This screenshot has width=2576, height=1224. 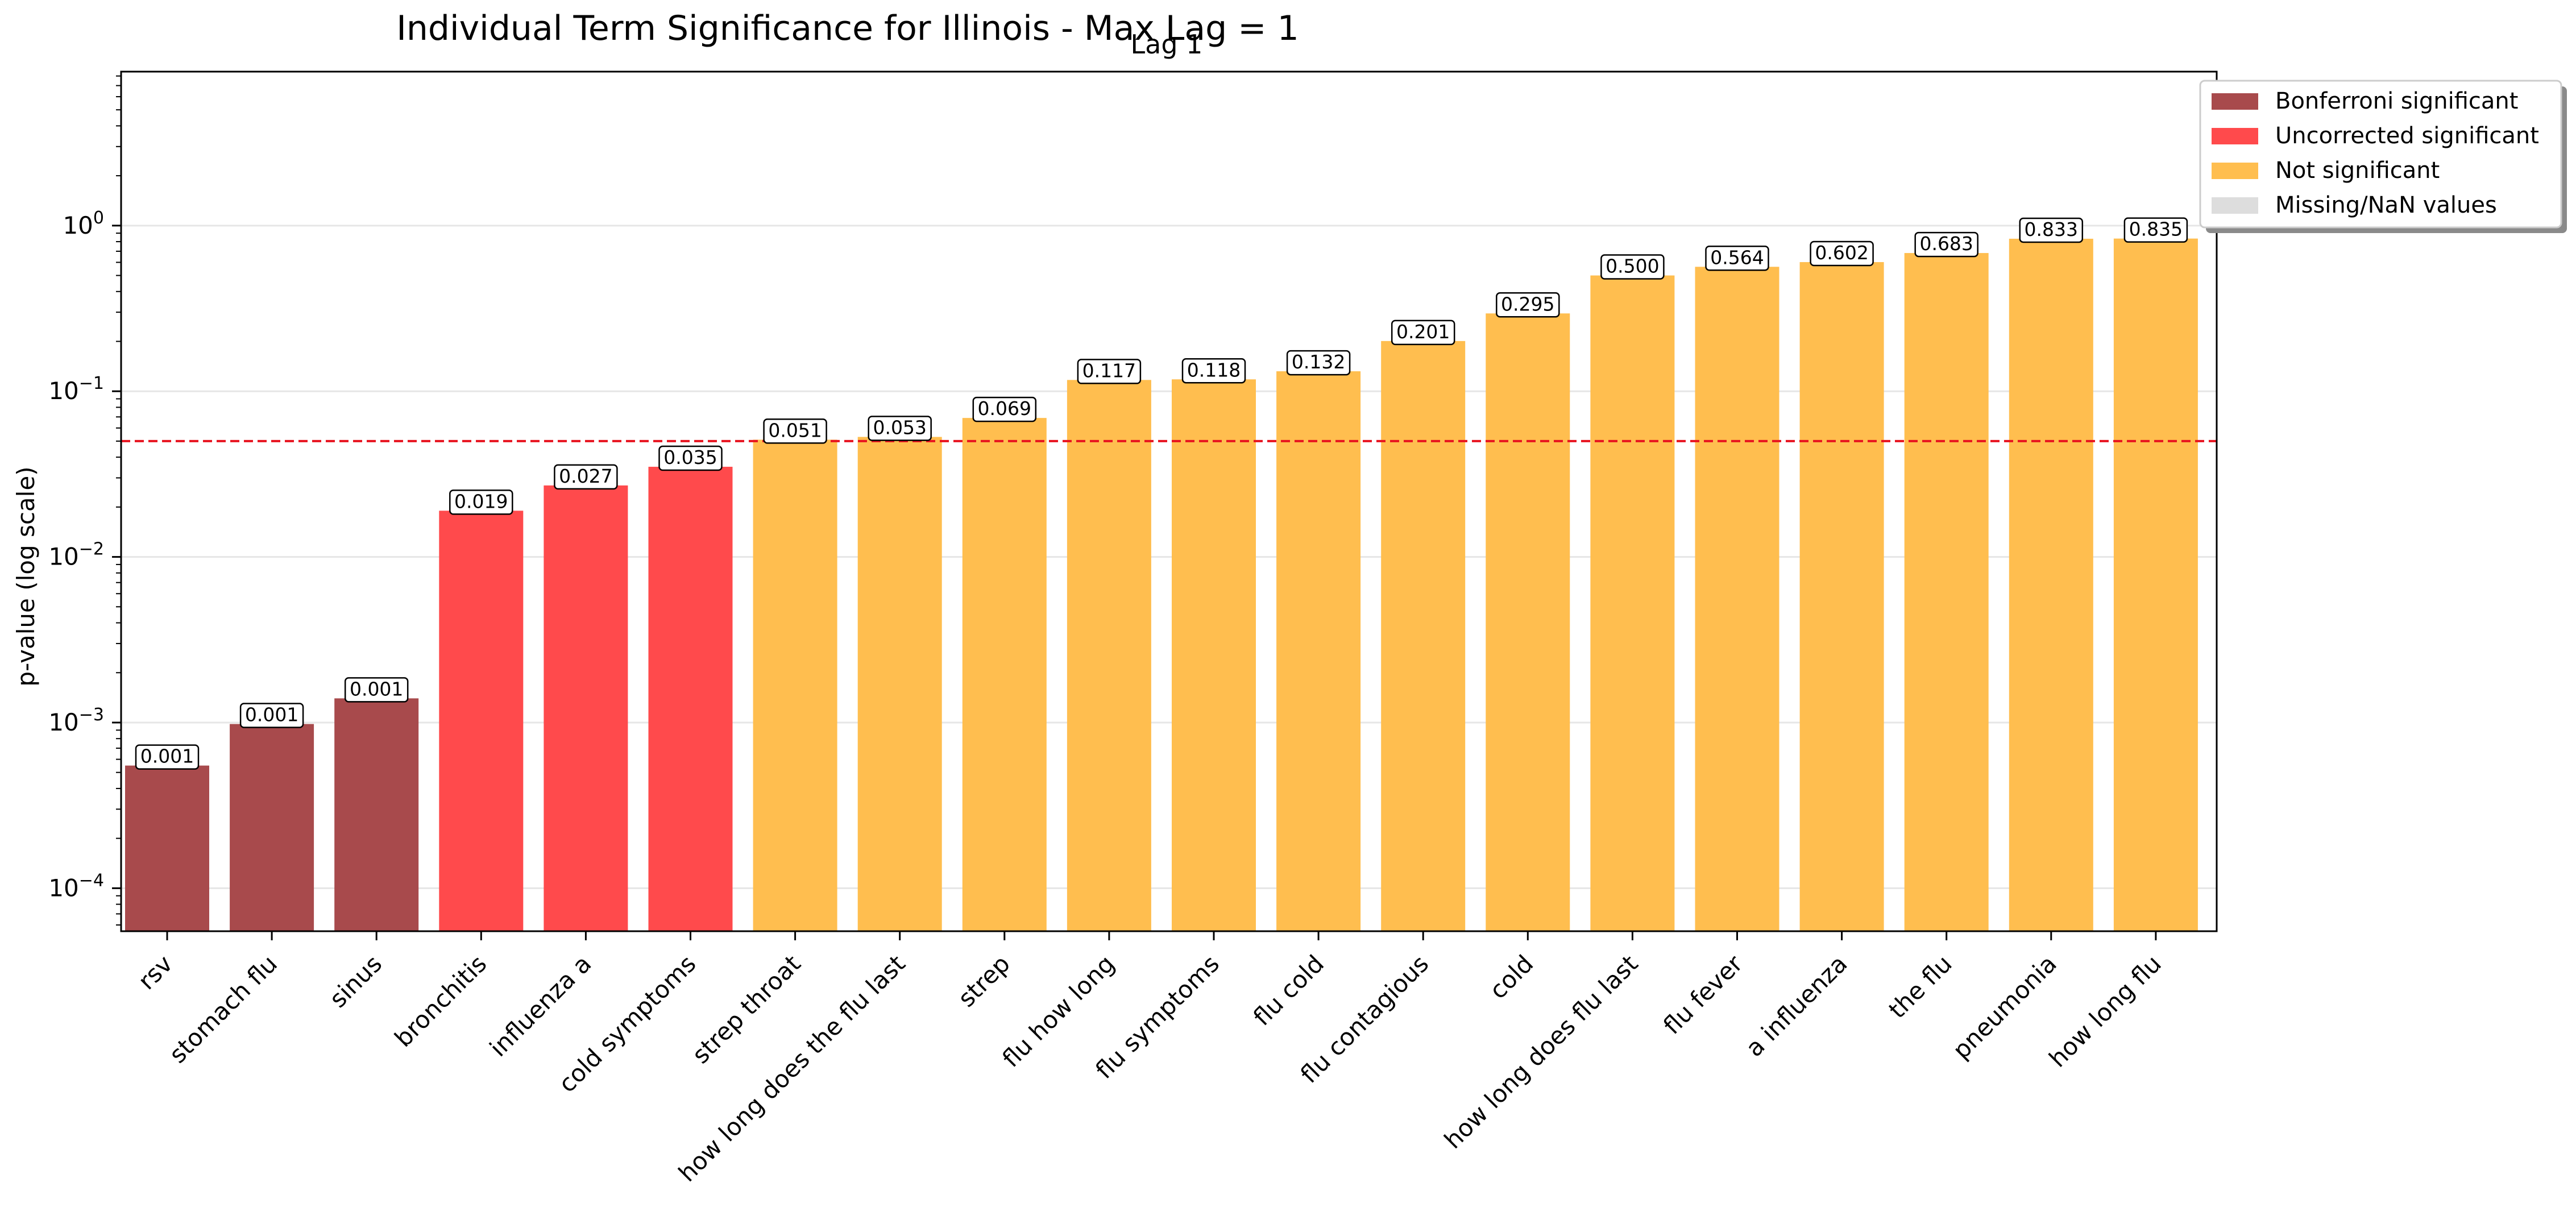 I want to click on legend-item: Bonferroni significant, so click(x=2365, y=101).